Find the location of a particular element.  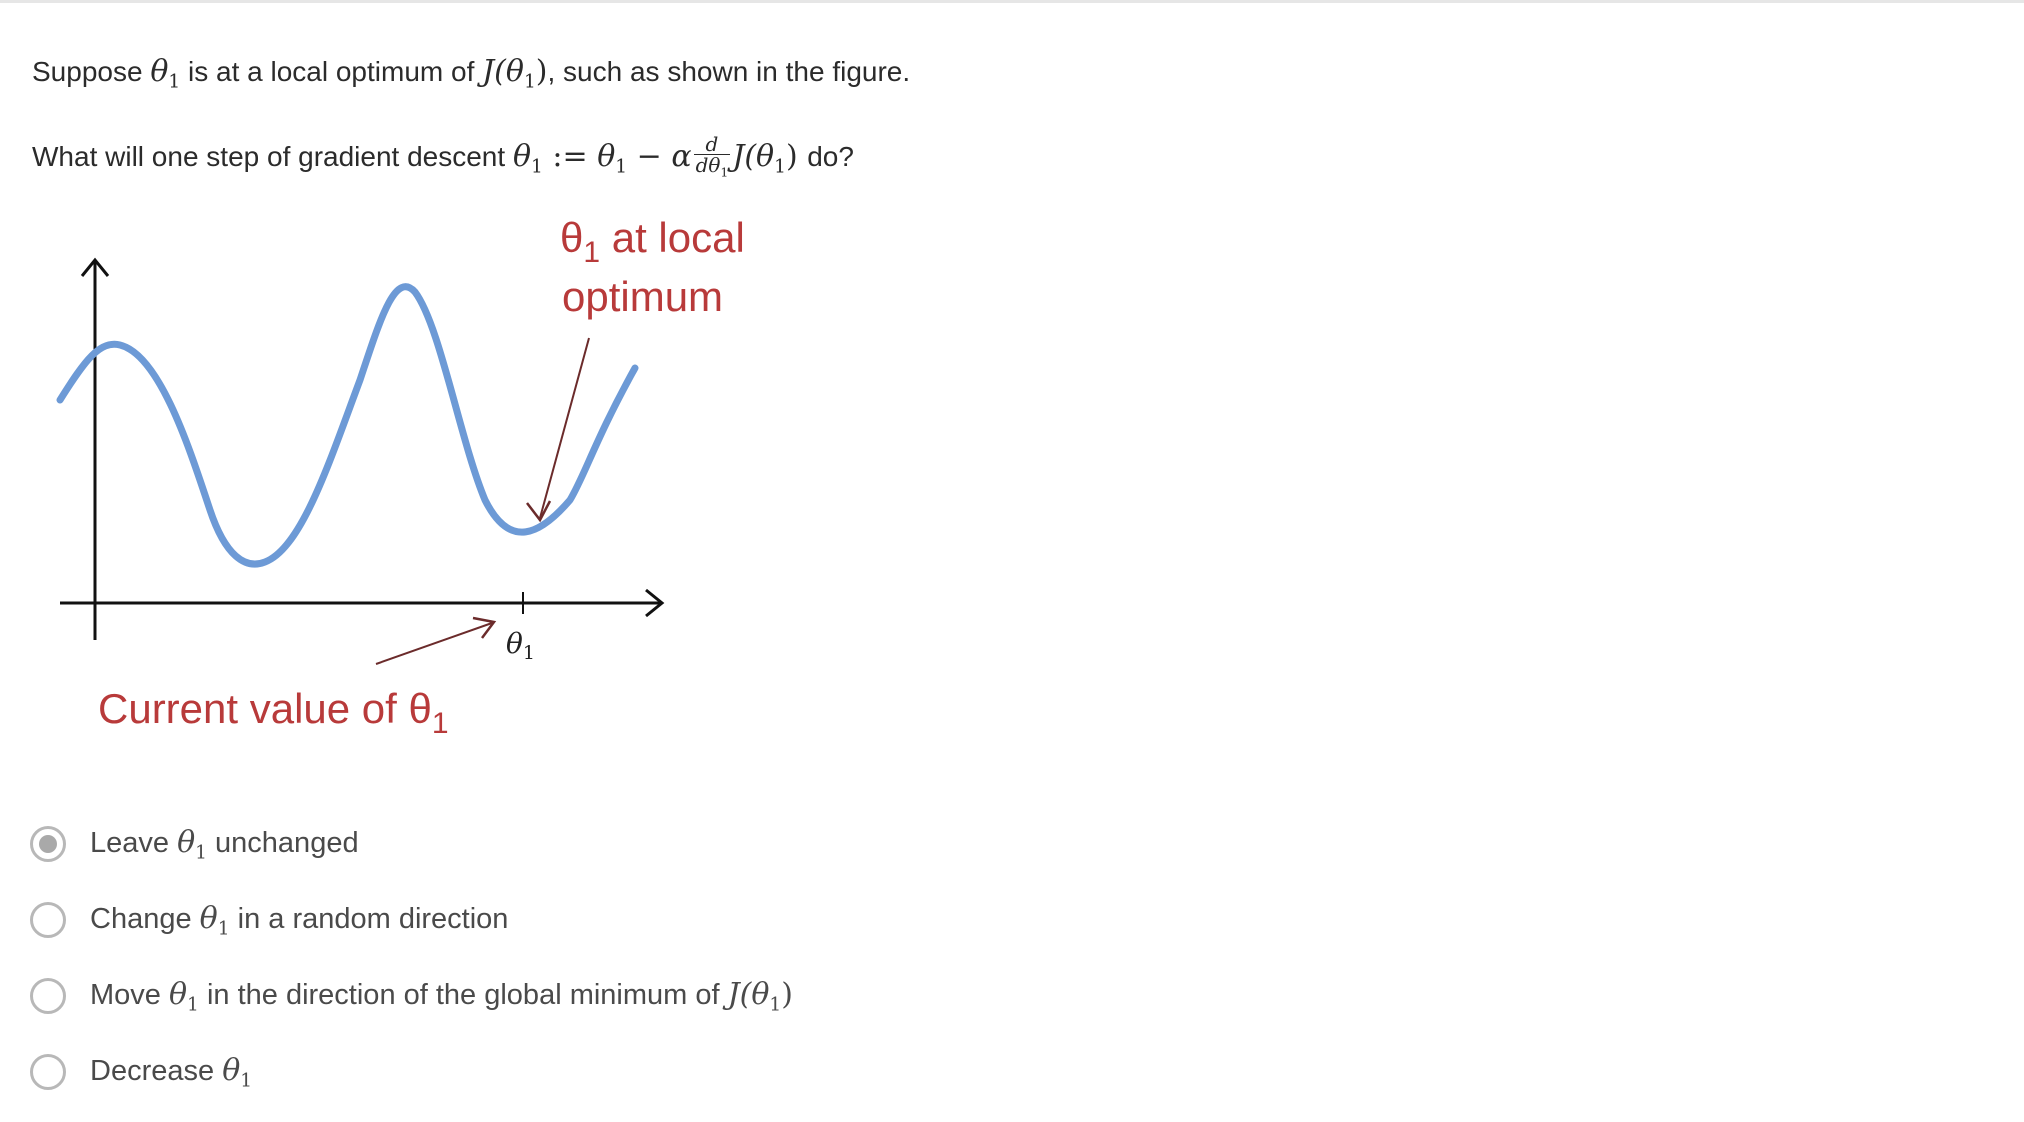

math-J-theta: J(θ1) is located at coordinates (515, 73).